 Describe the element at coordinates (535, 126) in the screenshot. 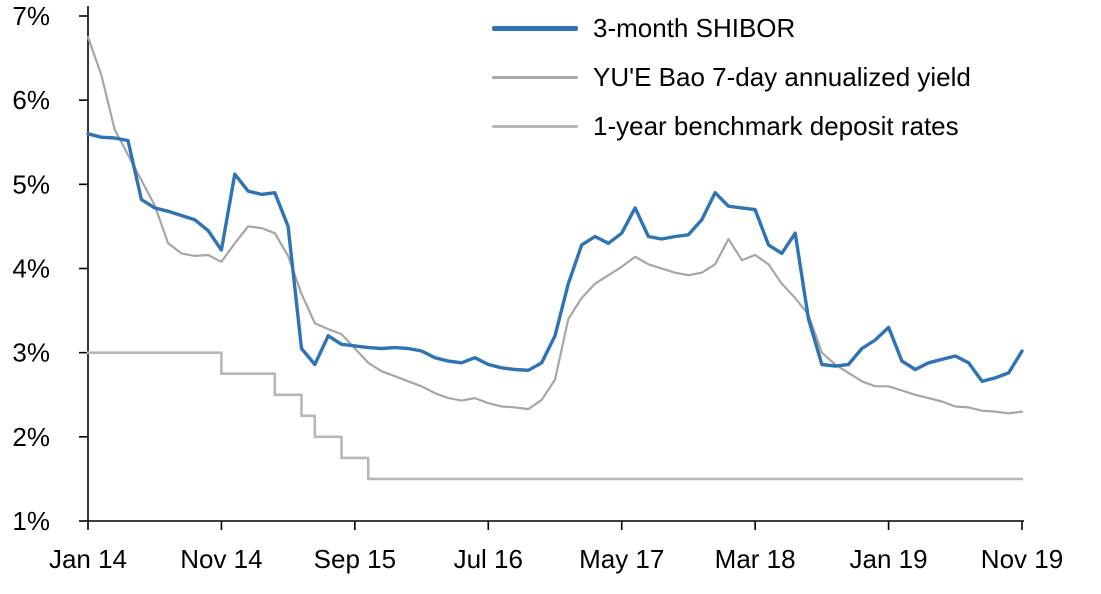

I see `legend-line-sample-deposit` at that location.